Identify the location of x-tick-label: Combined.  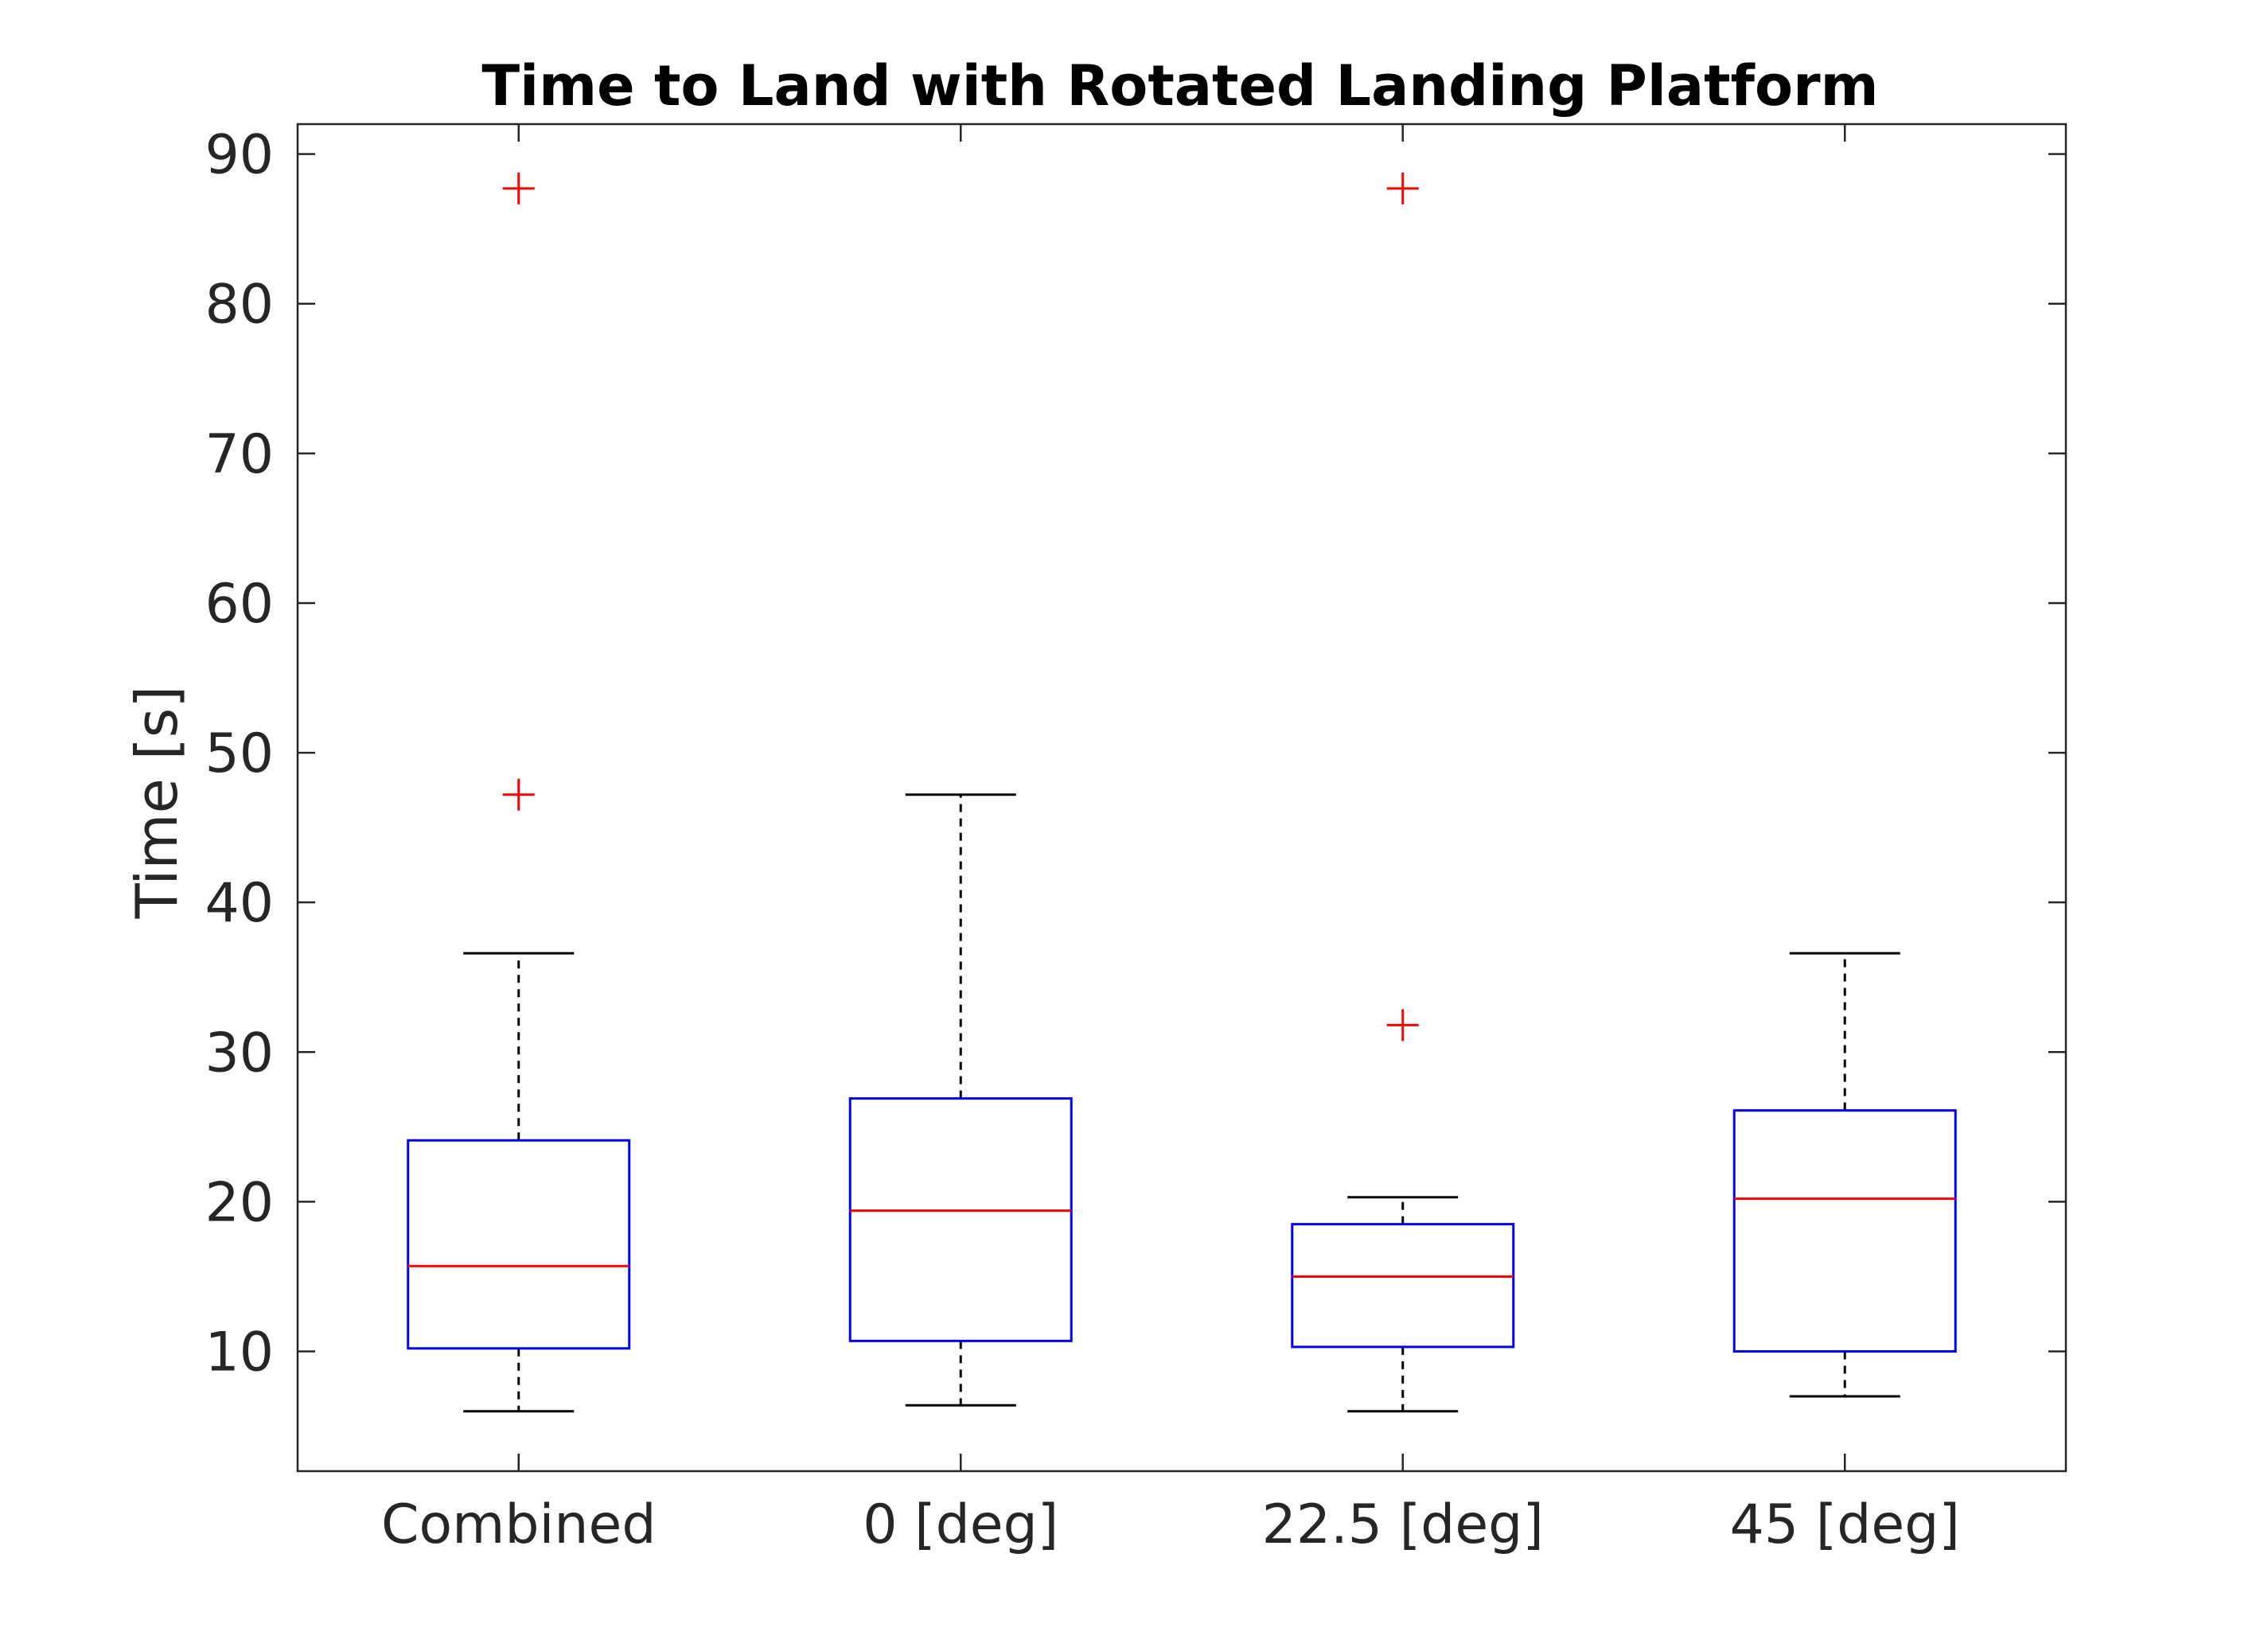
(518, 1524).